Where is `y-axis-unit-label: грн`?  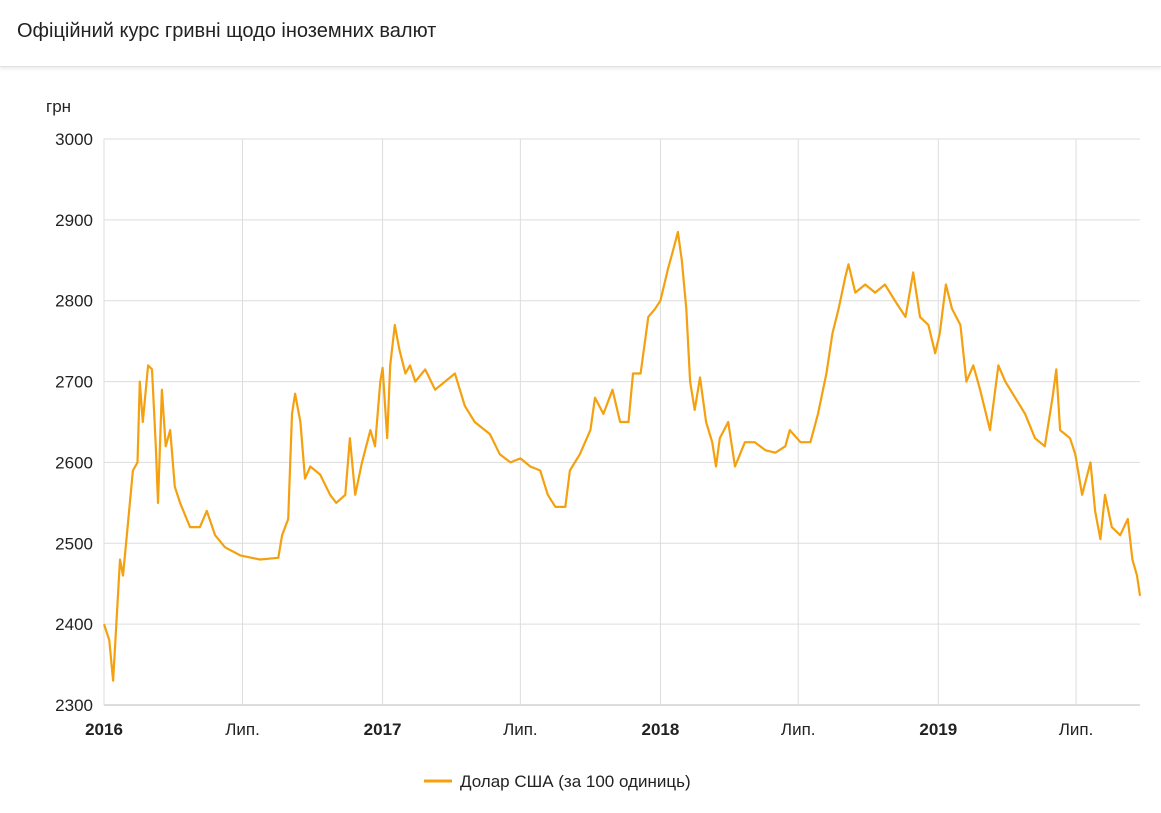 y-axis-unit-label: грн is located at coordinates (58, 106).